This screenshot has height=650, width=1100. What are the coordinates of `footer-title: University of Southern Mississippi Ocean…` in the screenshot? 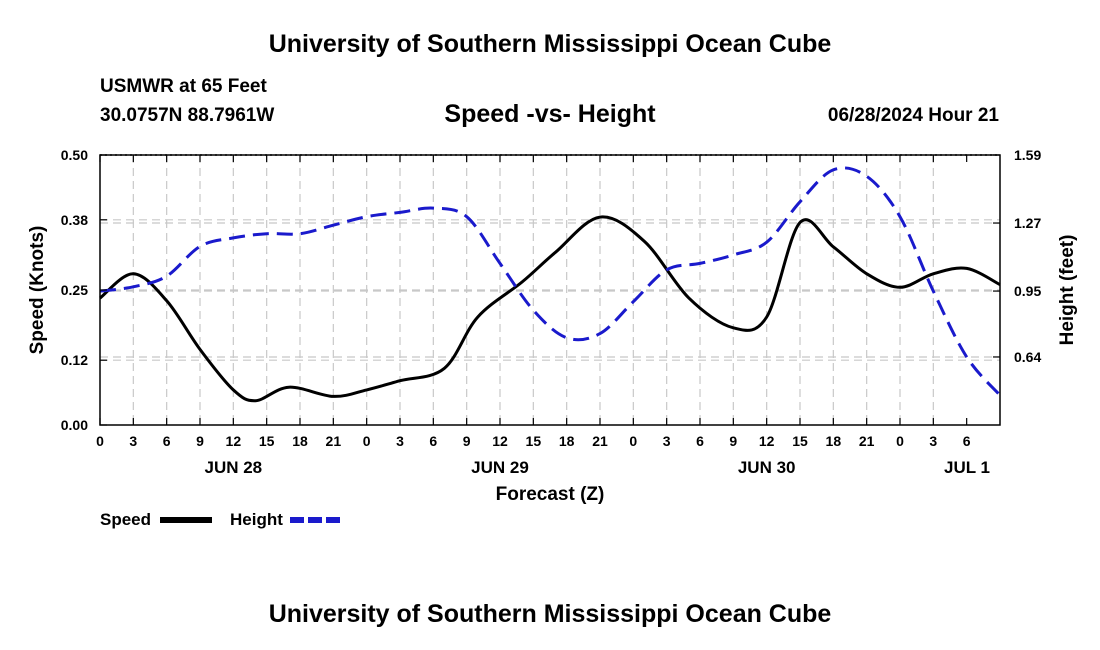 It's located at (550, 614).